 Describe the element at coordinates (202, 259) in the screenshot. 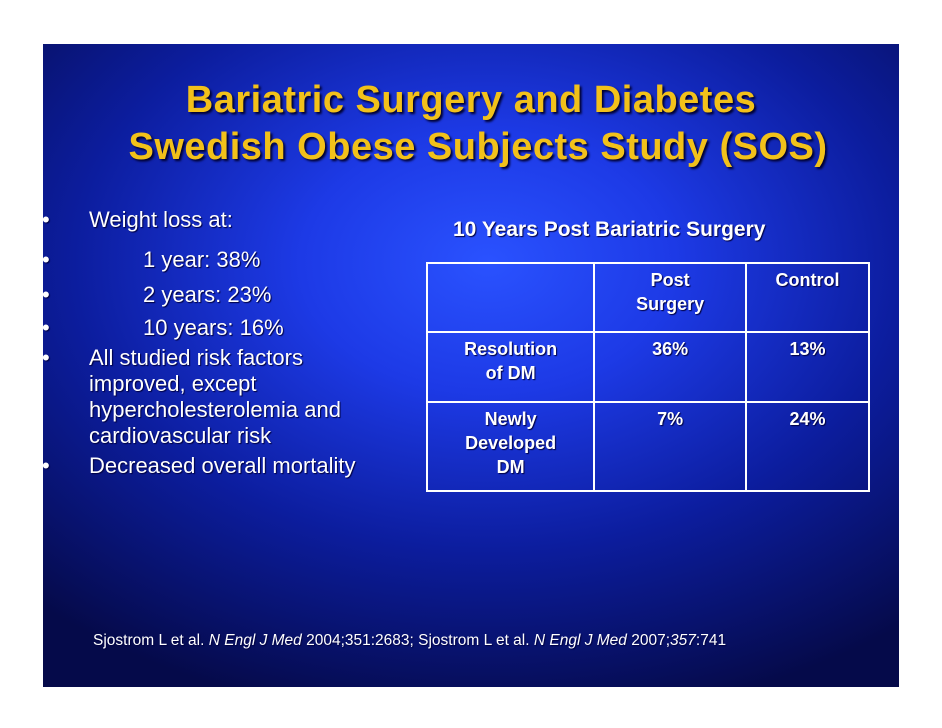

I see `bullet-text: 1 year: 38%` at that location.